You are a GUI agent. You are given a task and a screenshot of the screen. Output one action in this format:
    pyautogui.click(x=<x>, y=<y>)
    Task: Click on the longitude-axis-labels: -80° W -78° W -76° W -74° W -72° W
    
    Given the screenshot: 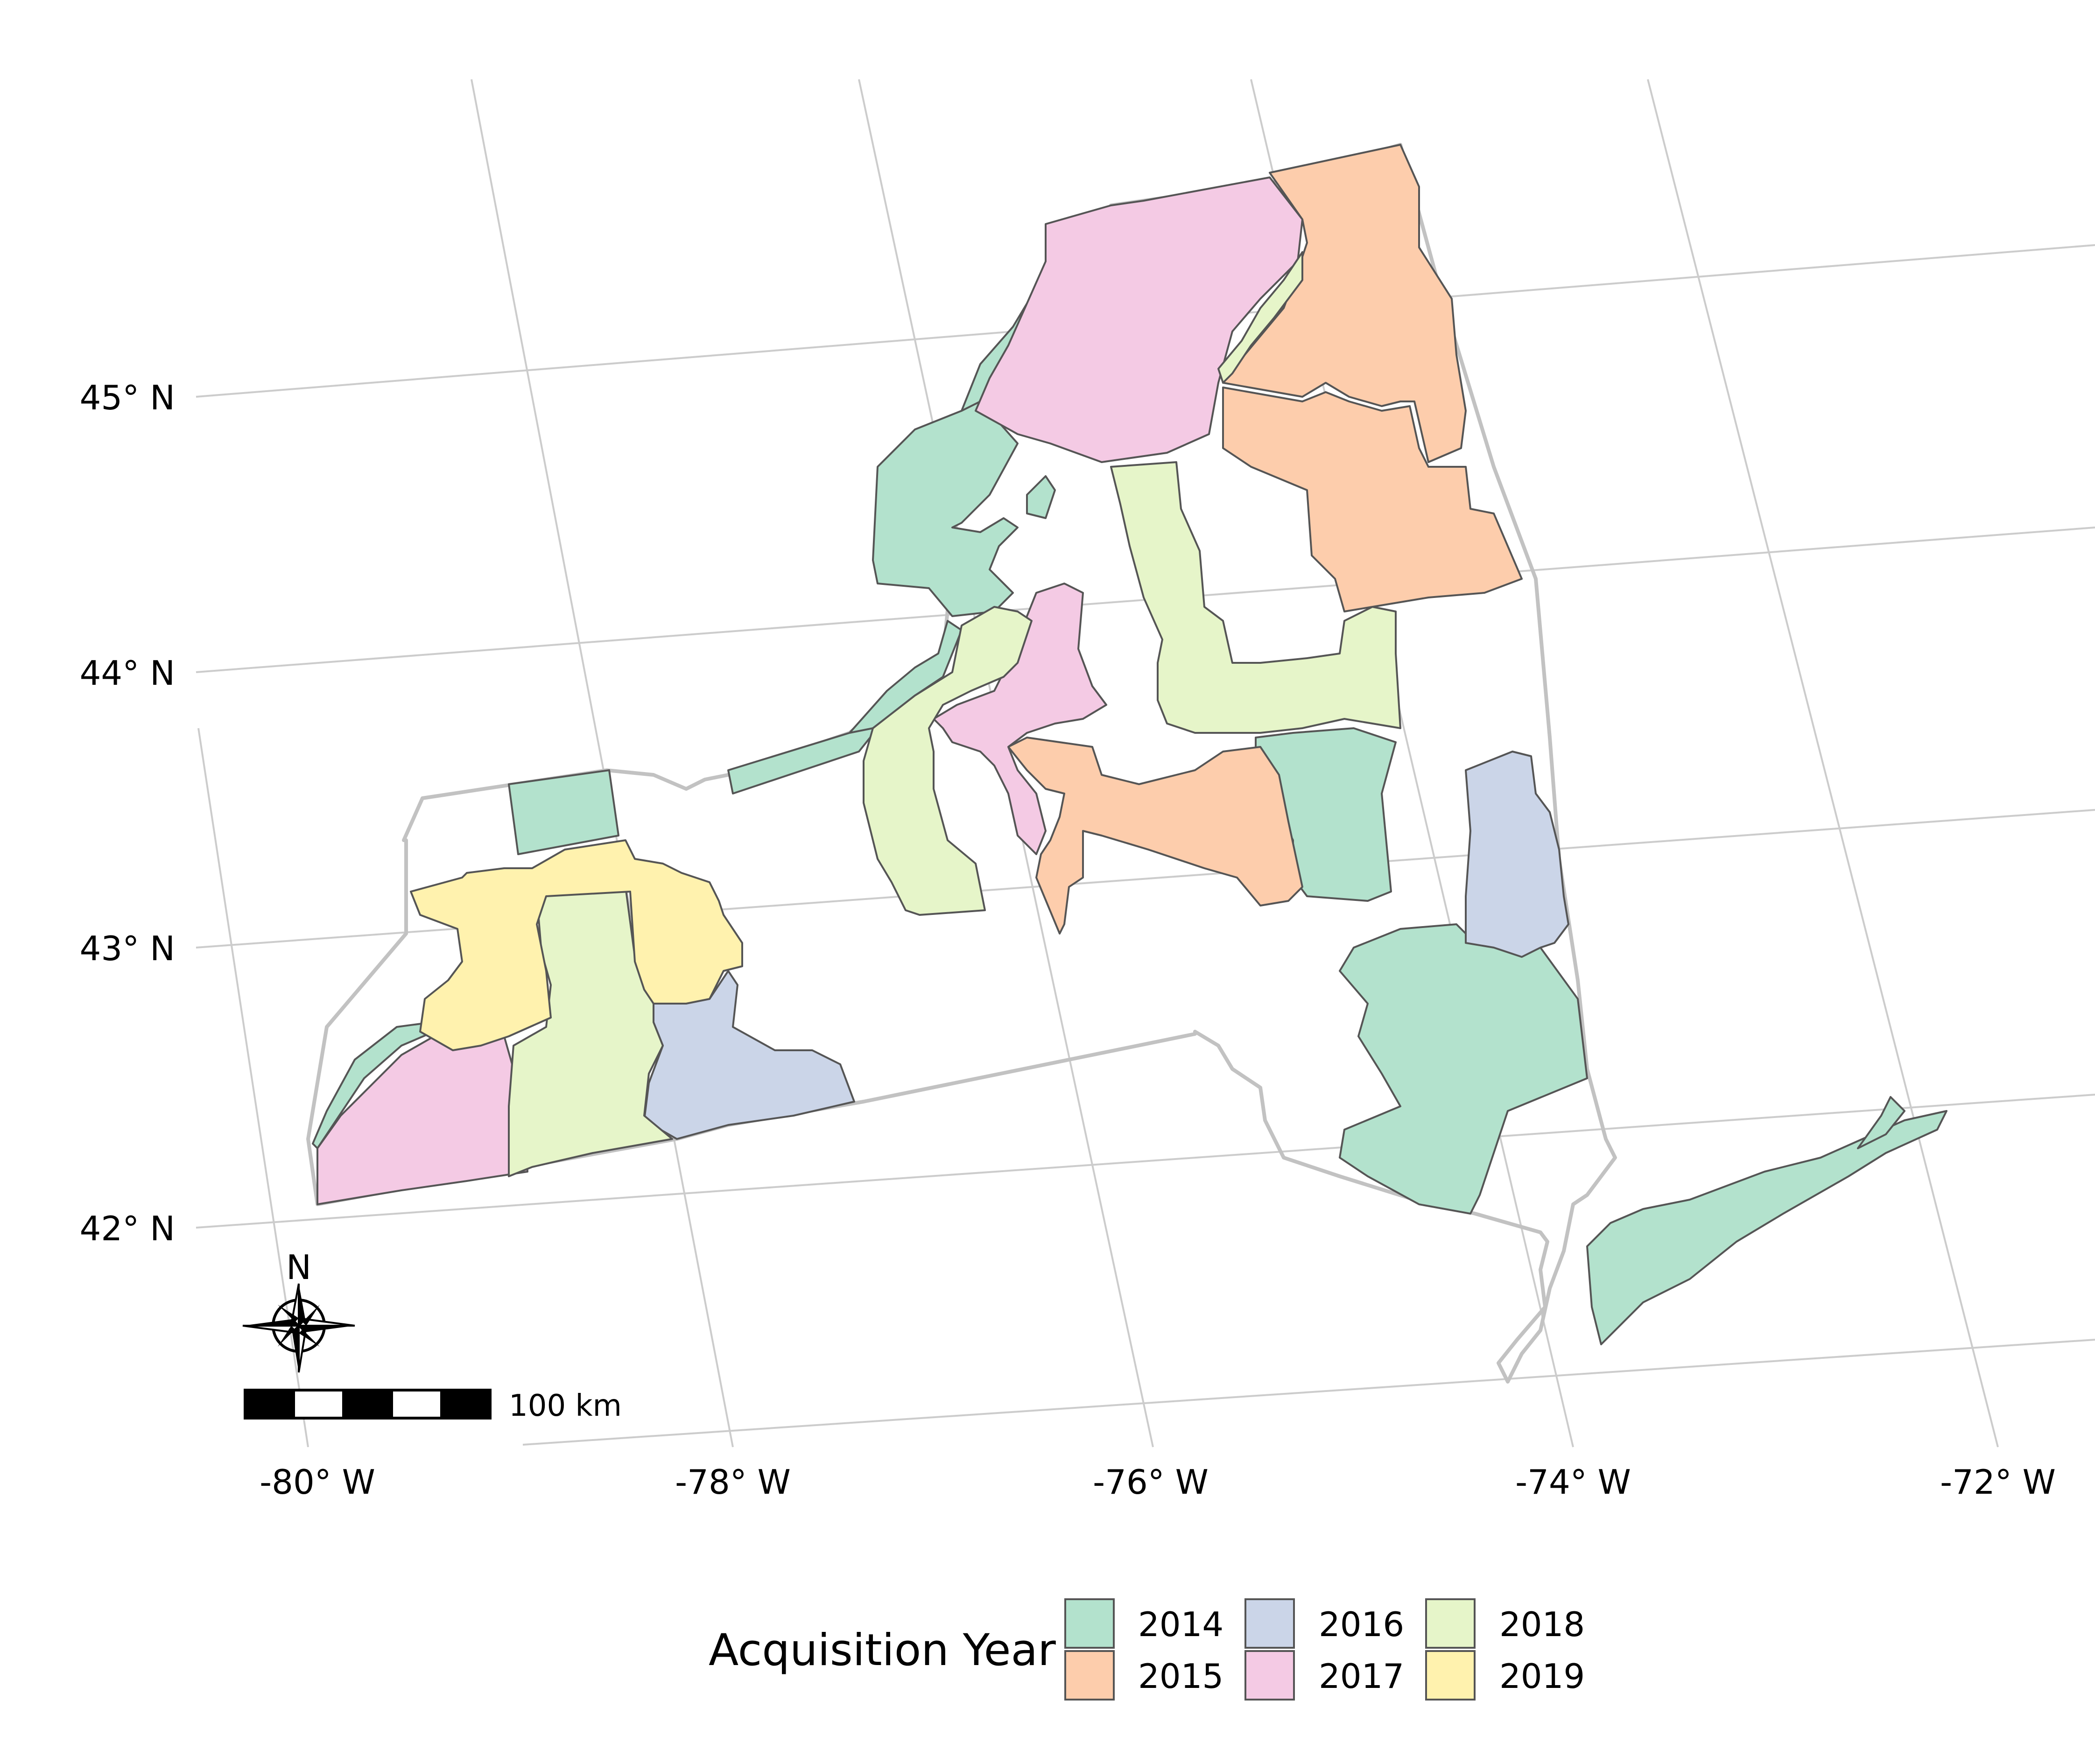 What is the action you would take?
    pyautogui.click(x=1158, y=1482)
    